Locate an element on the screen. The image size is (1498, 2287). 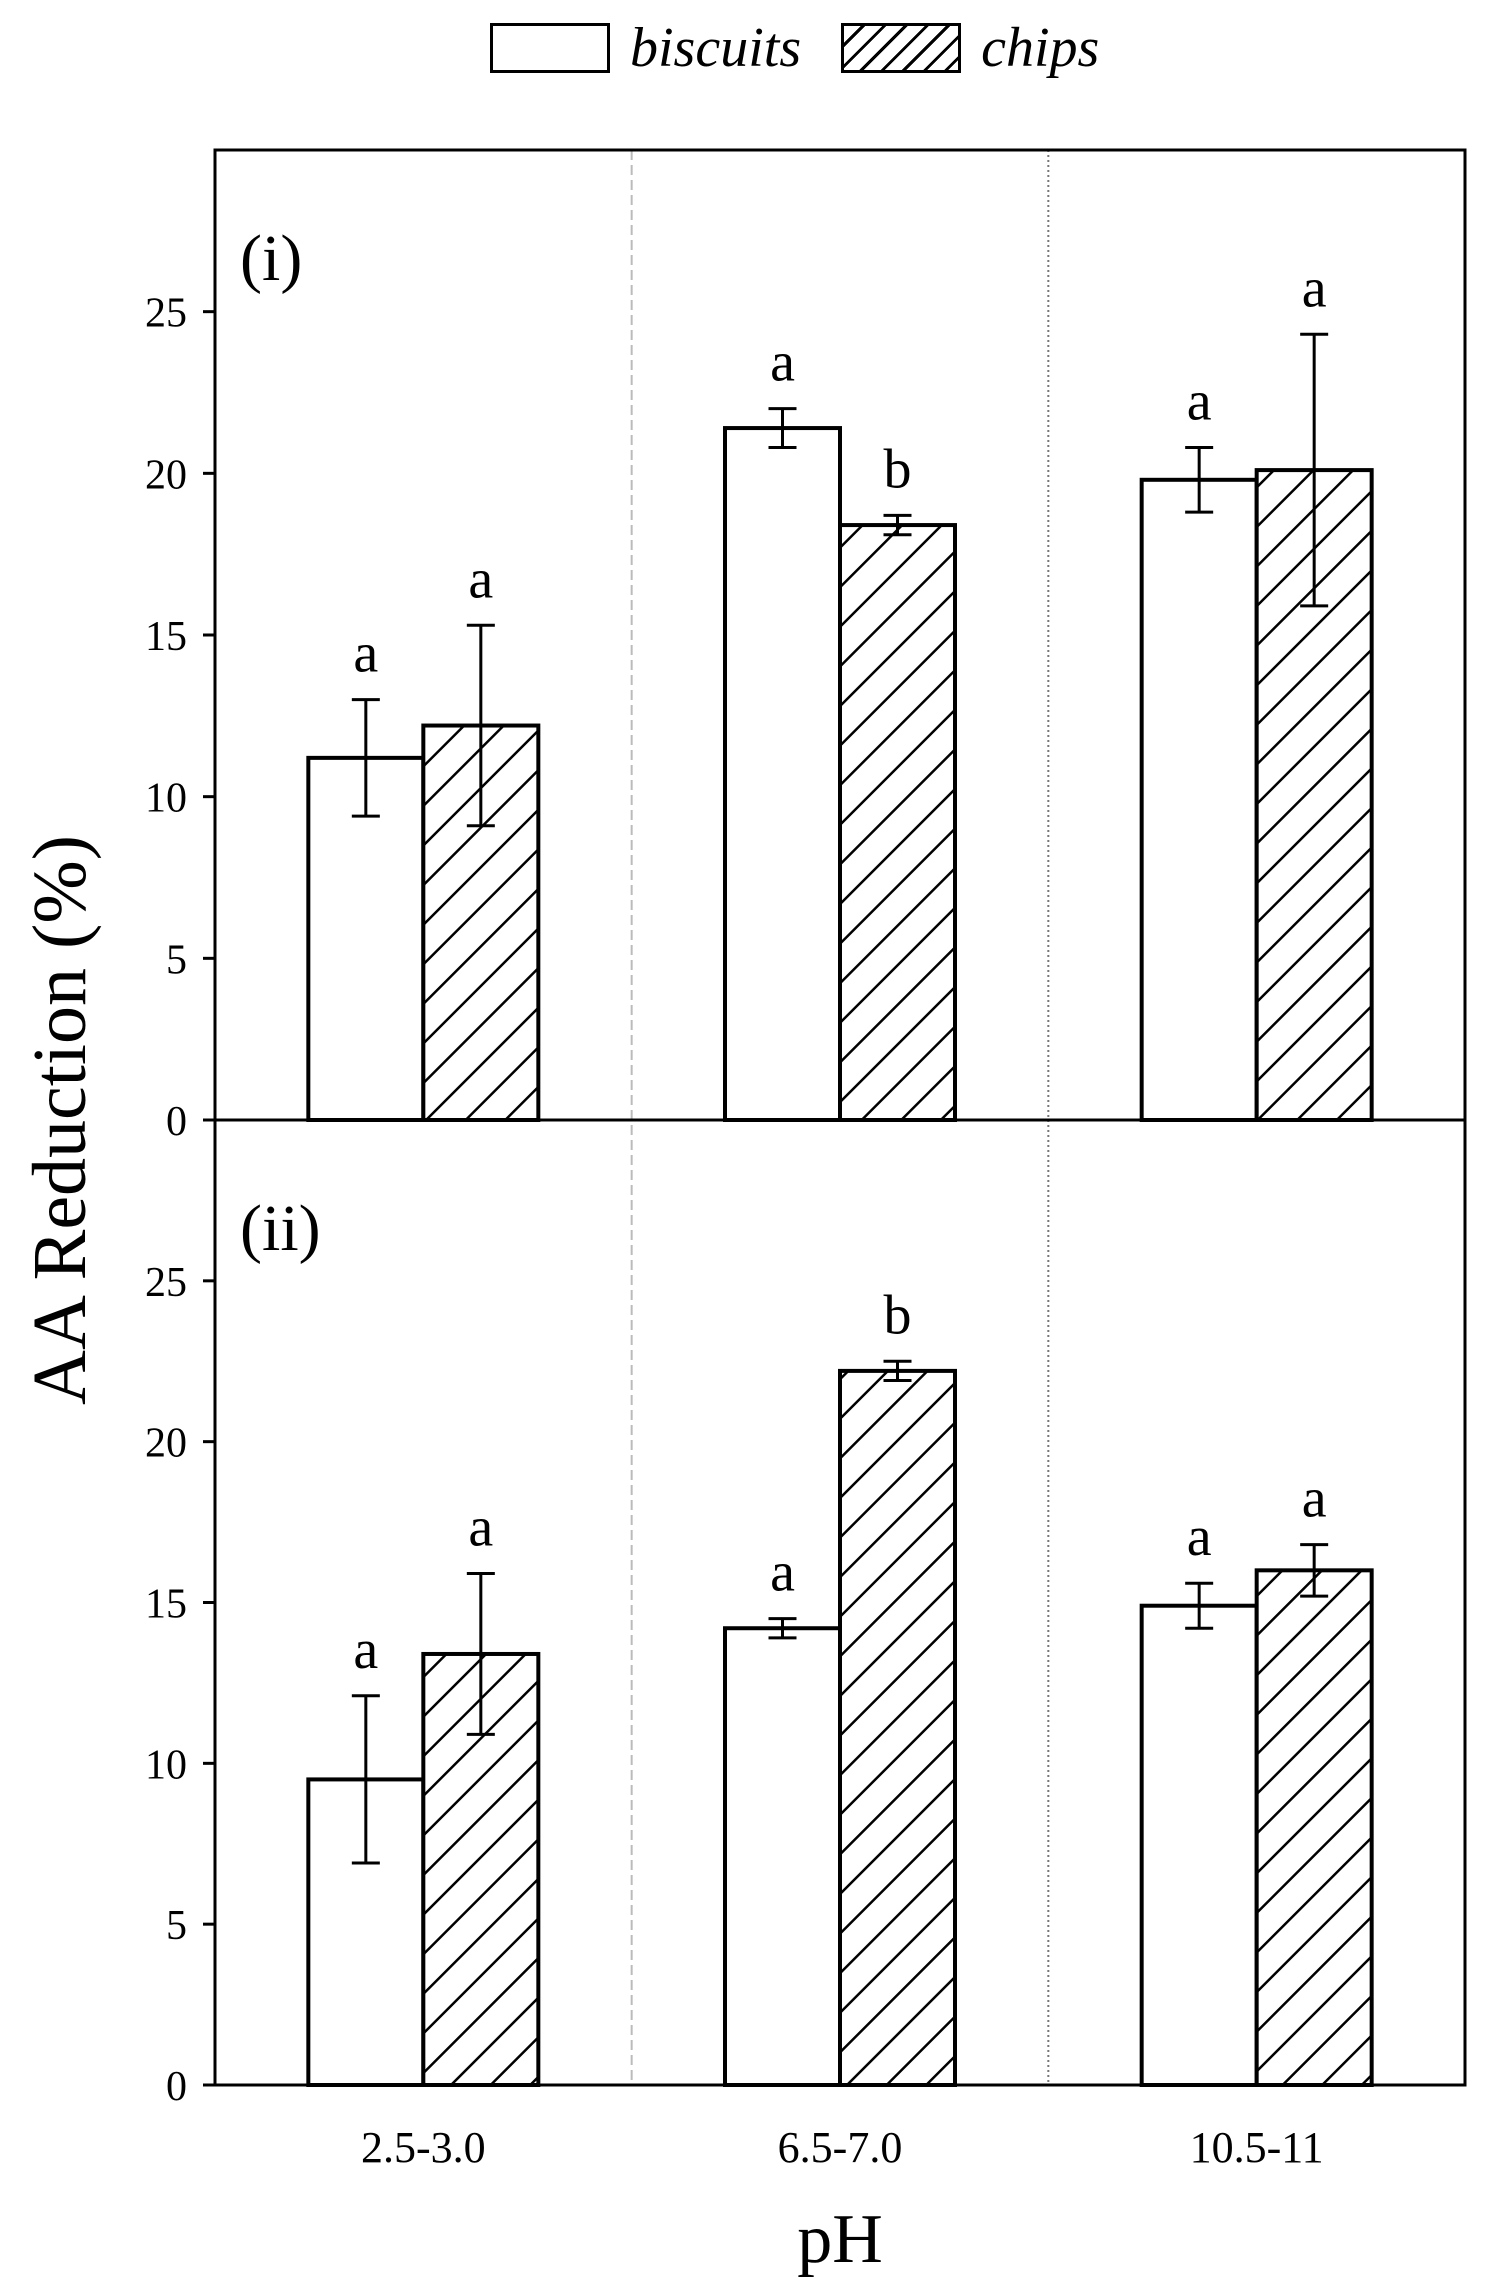
x-tick-label: 10.5-11 is located at coordinates (1257, 2147).